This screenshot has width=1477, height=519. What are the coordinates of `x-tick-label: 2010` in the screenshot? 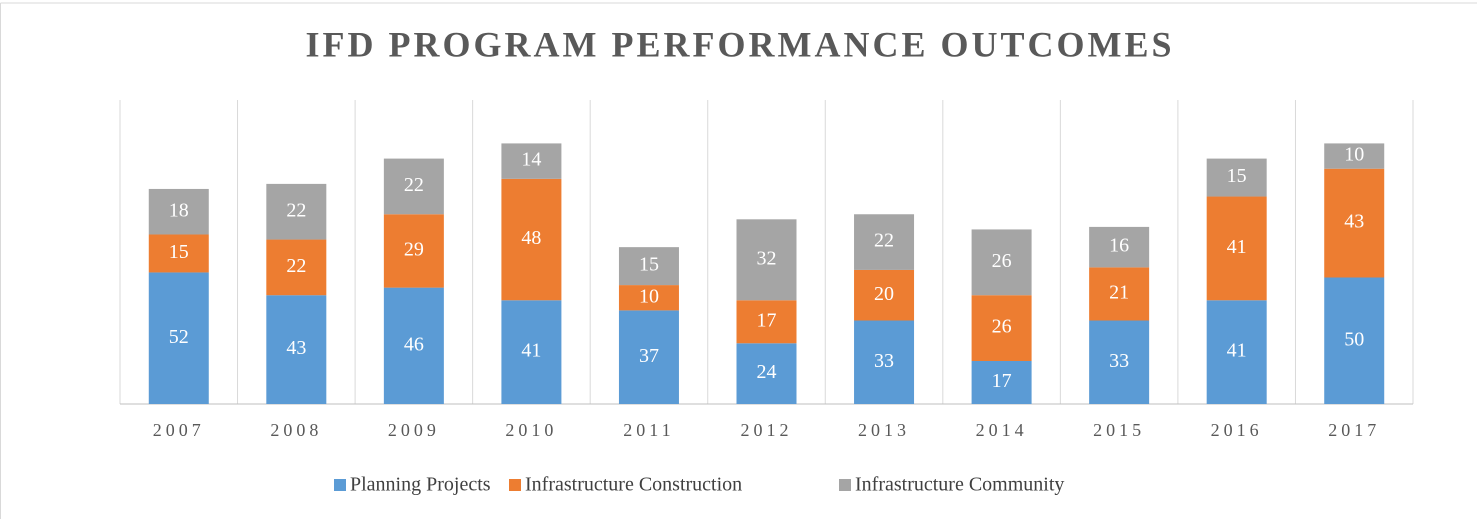 It's located at (531, 430).